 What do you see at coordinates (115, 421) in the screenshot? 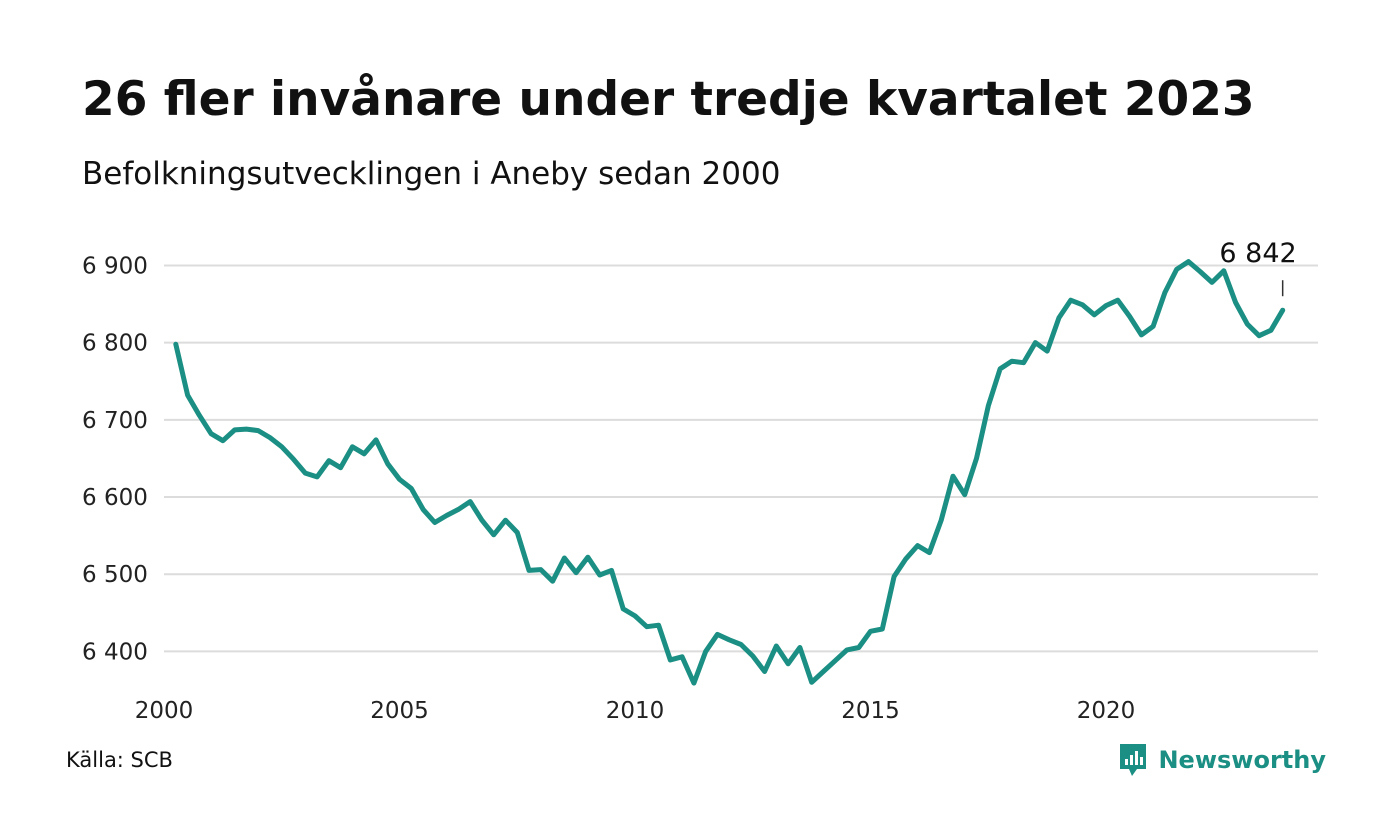
I see `y-tick-label: 6 700` at bounding box center [115, 421].